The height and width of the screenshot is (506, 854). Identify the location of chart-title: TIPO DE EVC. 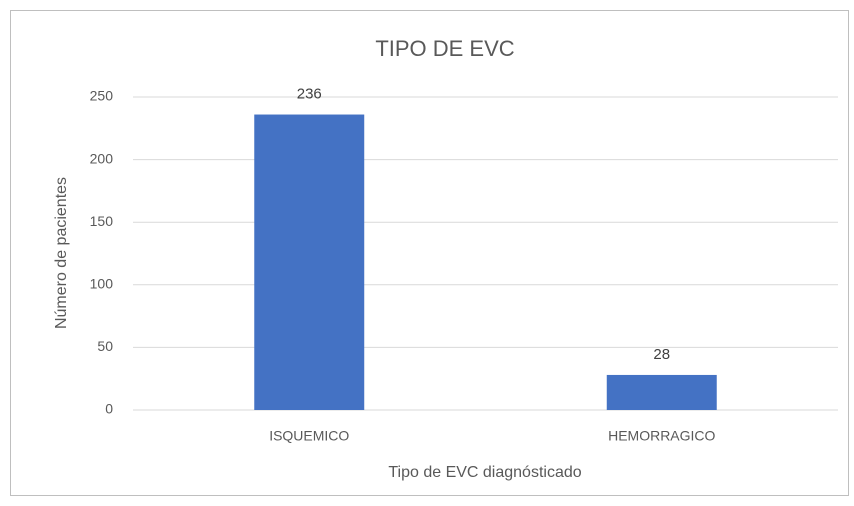
(444, 48).